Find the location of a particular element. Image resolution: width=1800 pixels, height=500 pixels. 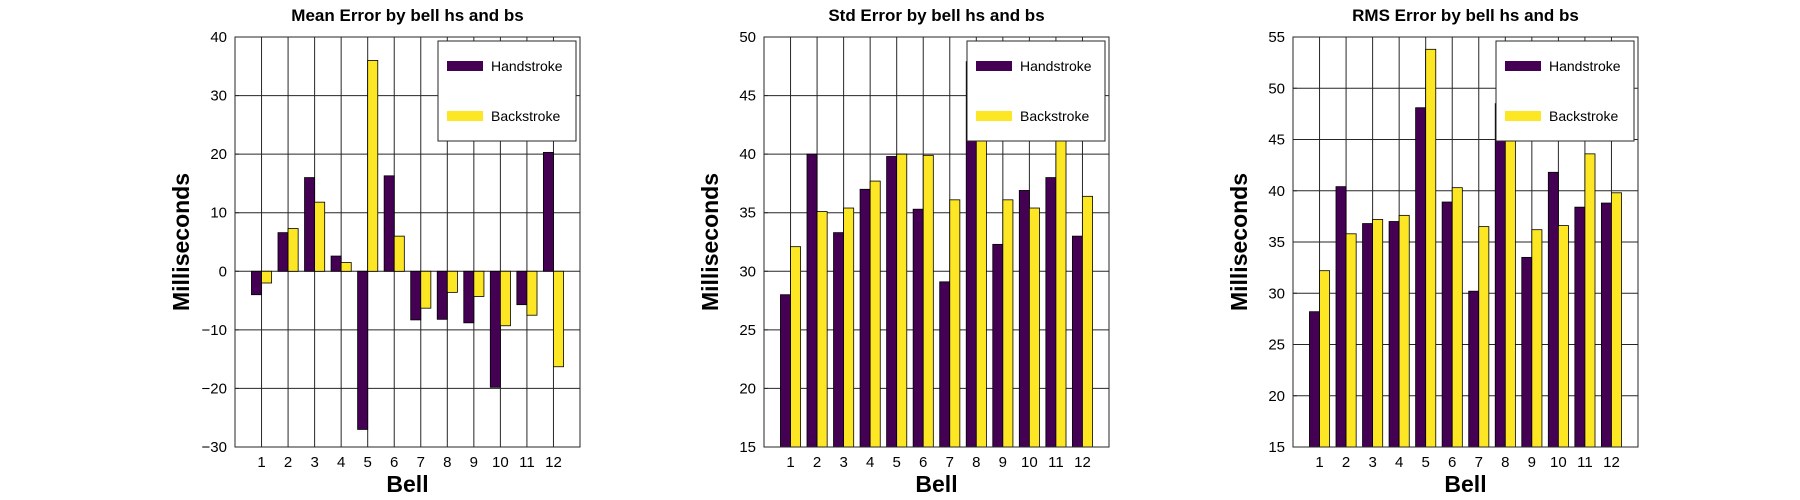

x-tick-label: 12 is located at coordinates (1611, 462).